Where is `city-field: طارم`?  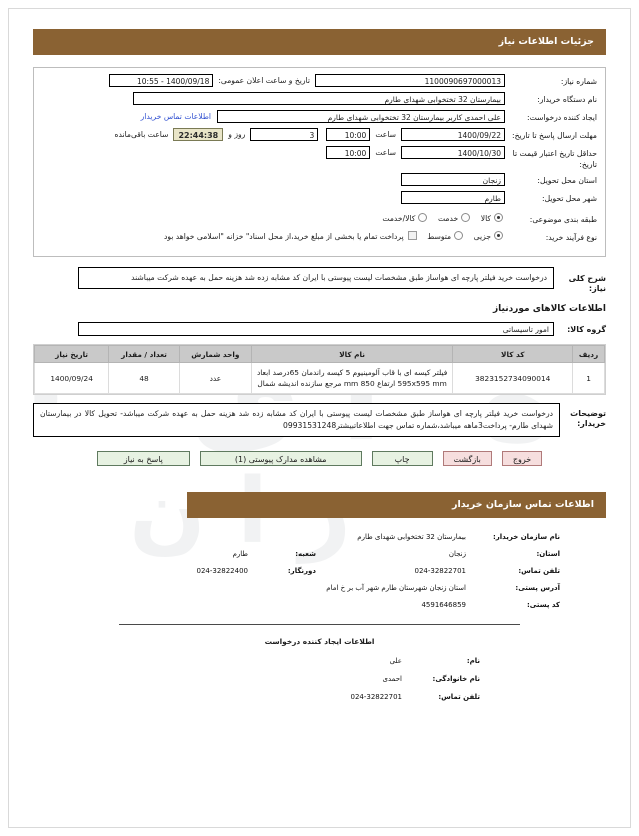
city-field: طارم is located at coordinates (453, 197).